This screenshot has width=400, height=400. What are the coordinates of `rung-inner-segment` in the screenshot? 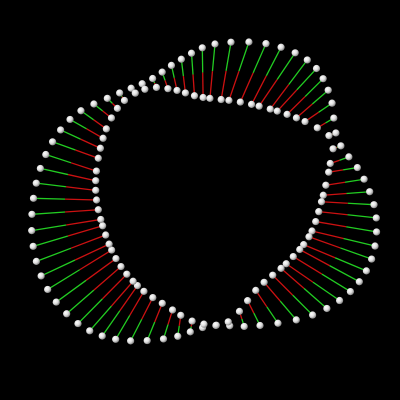 It's located at (81, 199).